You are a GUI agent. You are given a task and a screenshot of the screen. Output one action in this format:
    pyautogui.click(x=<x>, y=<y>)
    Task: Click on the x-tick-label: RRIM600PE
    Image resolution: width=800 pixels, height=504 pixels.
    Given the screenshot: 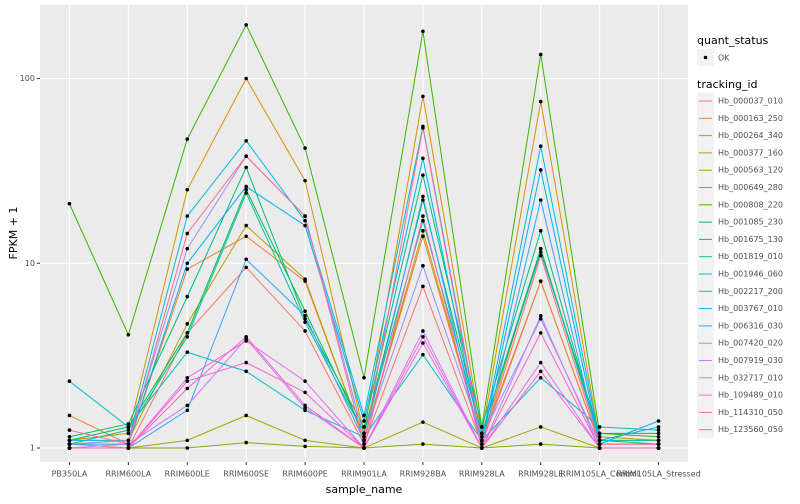 What is the action you would take?
    pyautogui.click(x=305, y=474)
    